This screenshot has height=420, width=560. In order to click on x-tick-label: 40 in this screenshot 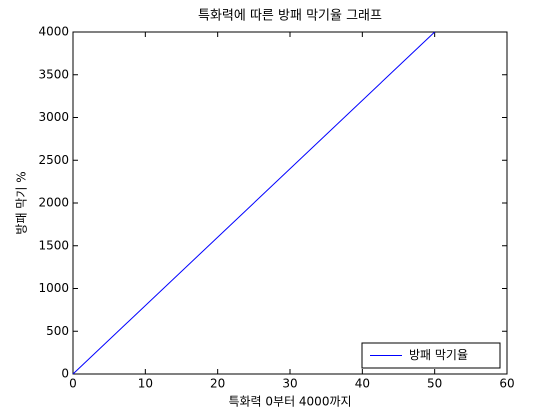, I will do `click(362, 384)`.